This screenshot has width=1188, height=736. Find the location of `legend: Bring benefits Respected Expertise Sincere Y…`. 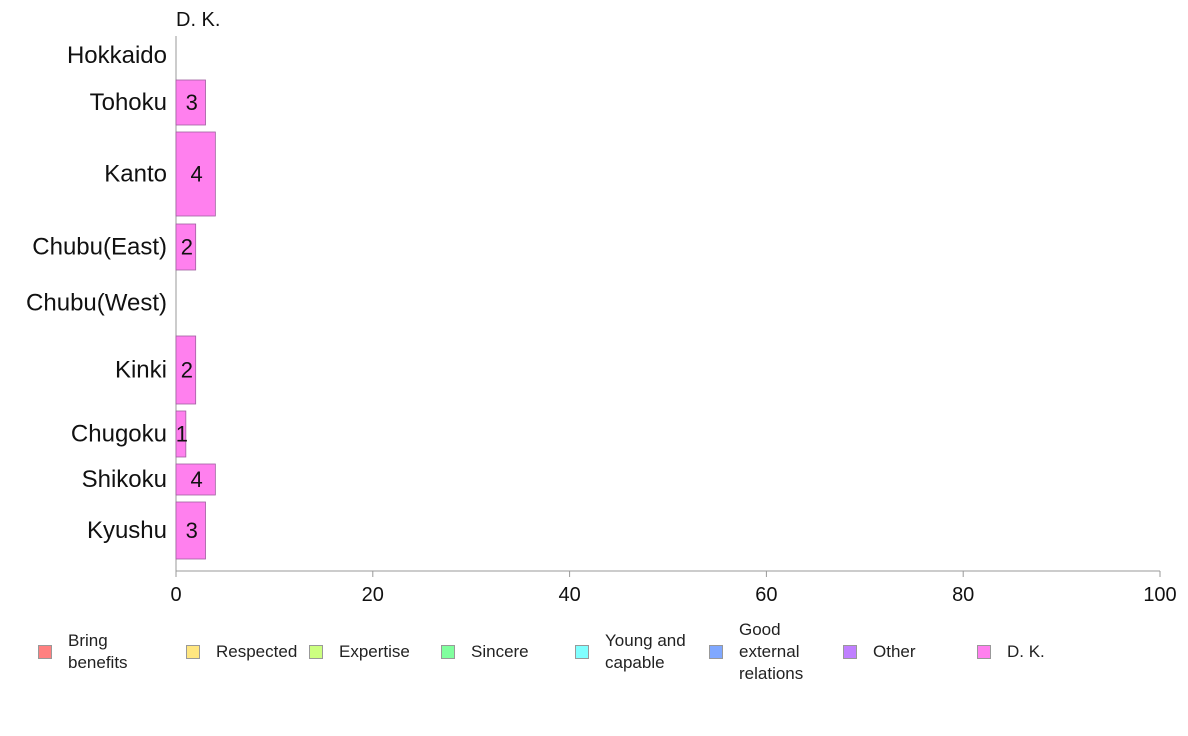

legend: Bring benefits Respected Expertise Sincere Y… is located at coordinates (598, 660).